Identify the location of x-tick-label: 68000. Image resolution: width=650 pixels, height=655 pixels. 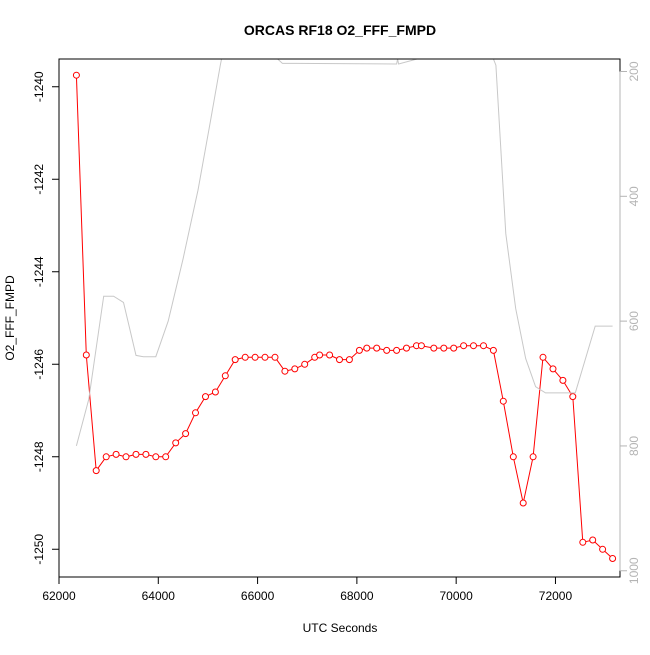
(357, 596).